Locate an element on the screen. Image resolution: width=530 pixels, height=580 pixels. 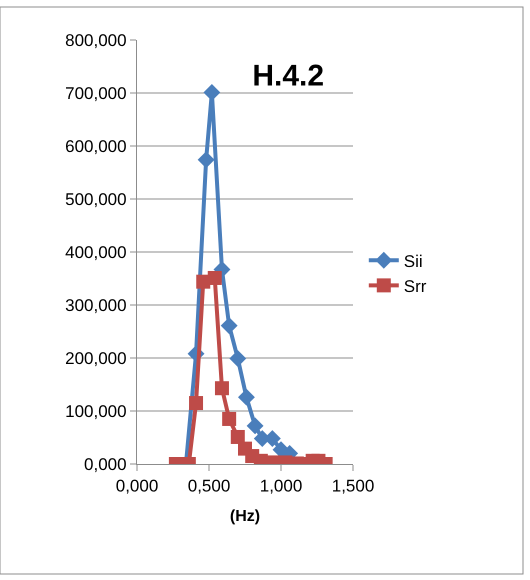
x-axis-title: (Hz) is located at coordinates (245, 517).